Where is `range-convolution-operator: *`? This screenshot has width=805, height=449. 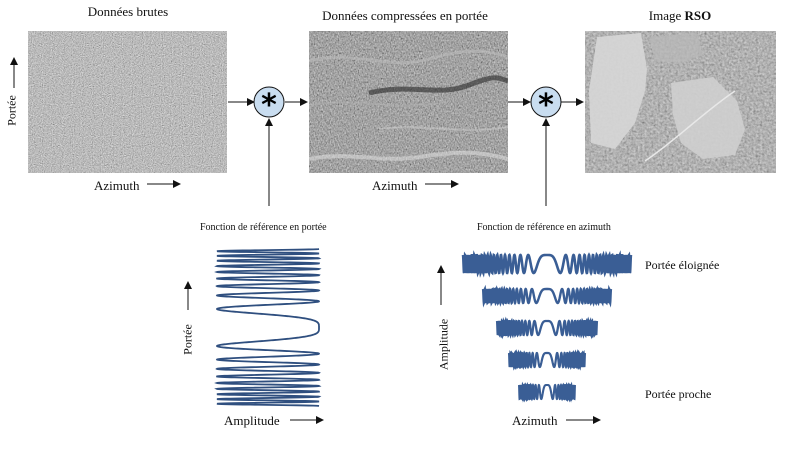 range-convolution-operator: * is located at coordinates (269, 104).